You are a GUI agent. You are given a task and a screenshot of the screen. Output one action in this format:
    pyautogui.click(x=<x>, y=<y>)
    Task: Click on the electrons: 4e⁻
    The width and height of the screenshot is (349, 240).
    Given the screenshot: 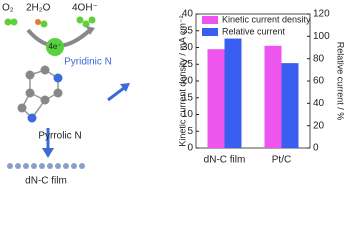 What is the action you would take?
    pyautogui.click(x=54, y=46)
    